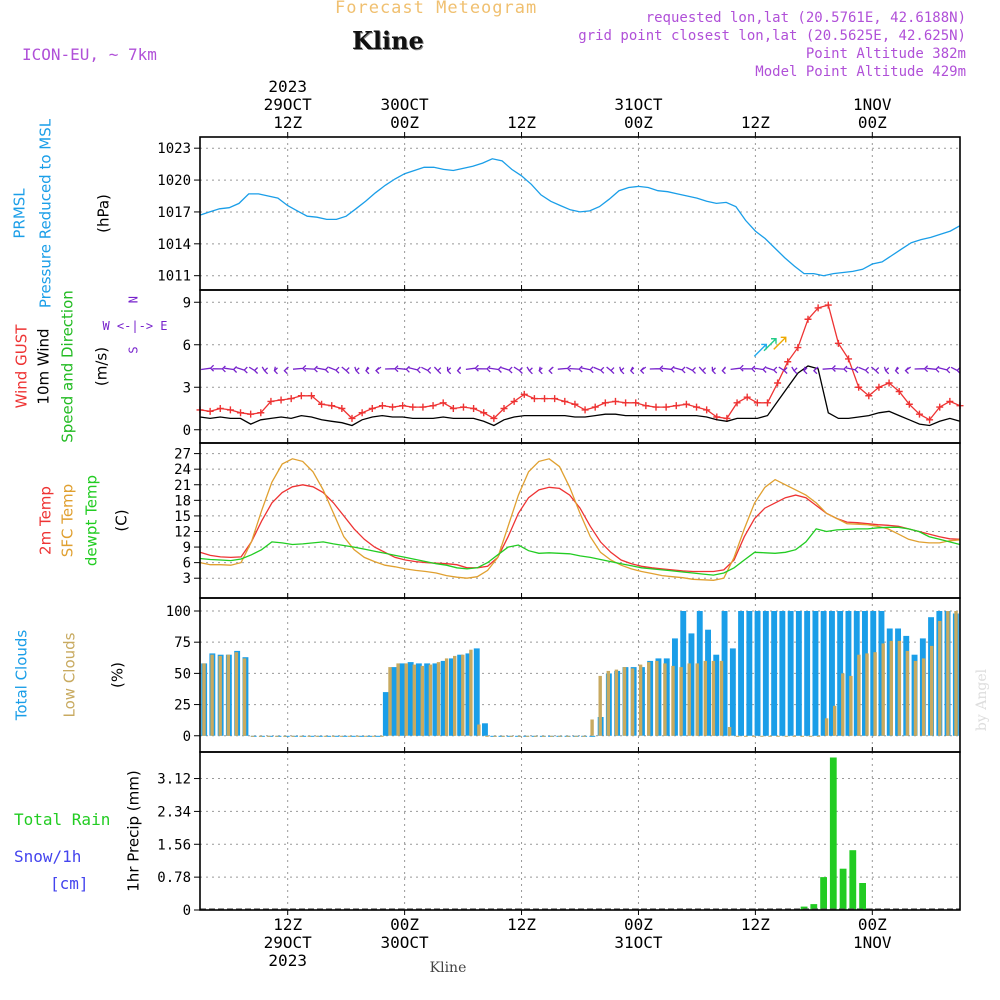  What do you see at coordinates (982, 699) in the screenshot?
I see `credit-watermark: by Angel` at bounding box center [982, 699].